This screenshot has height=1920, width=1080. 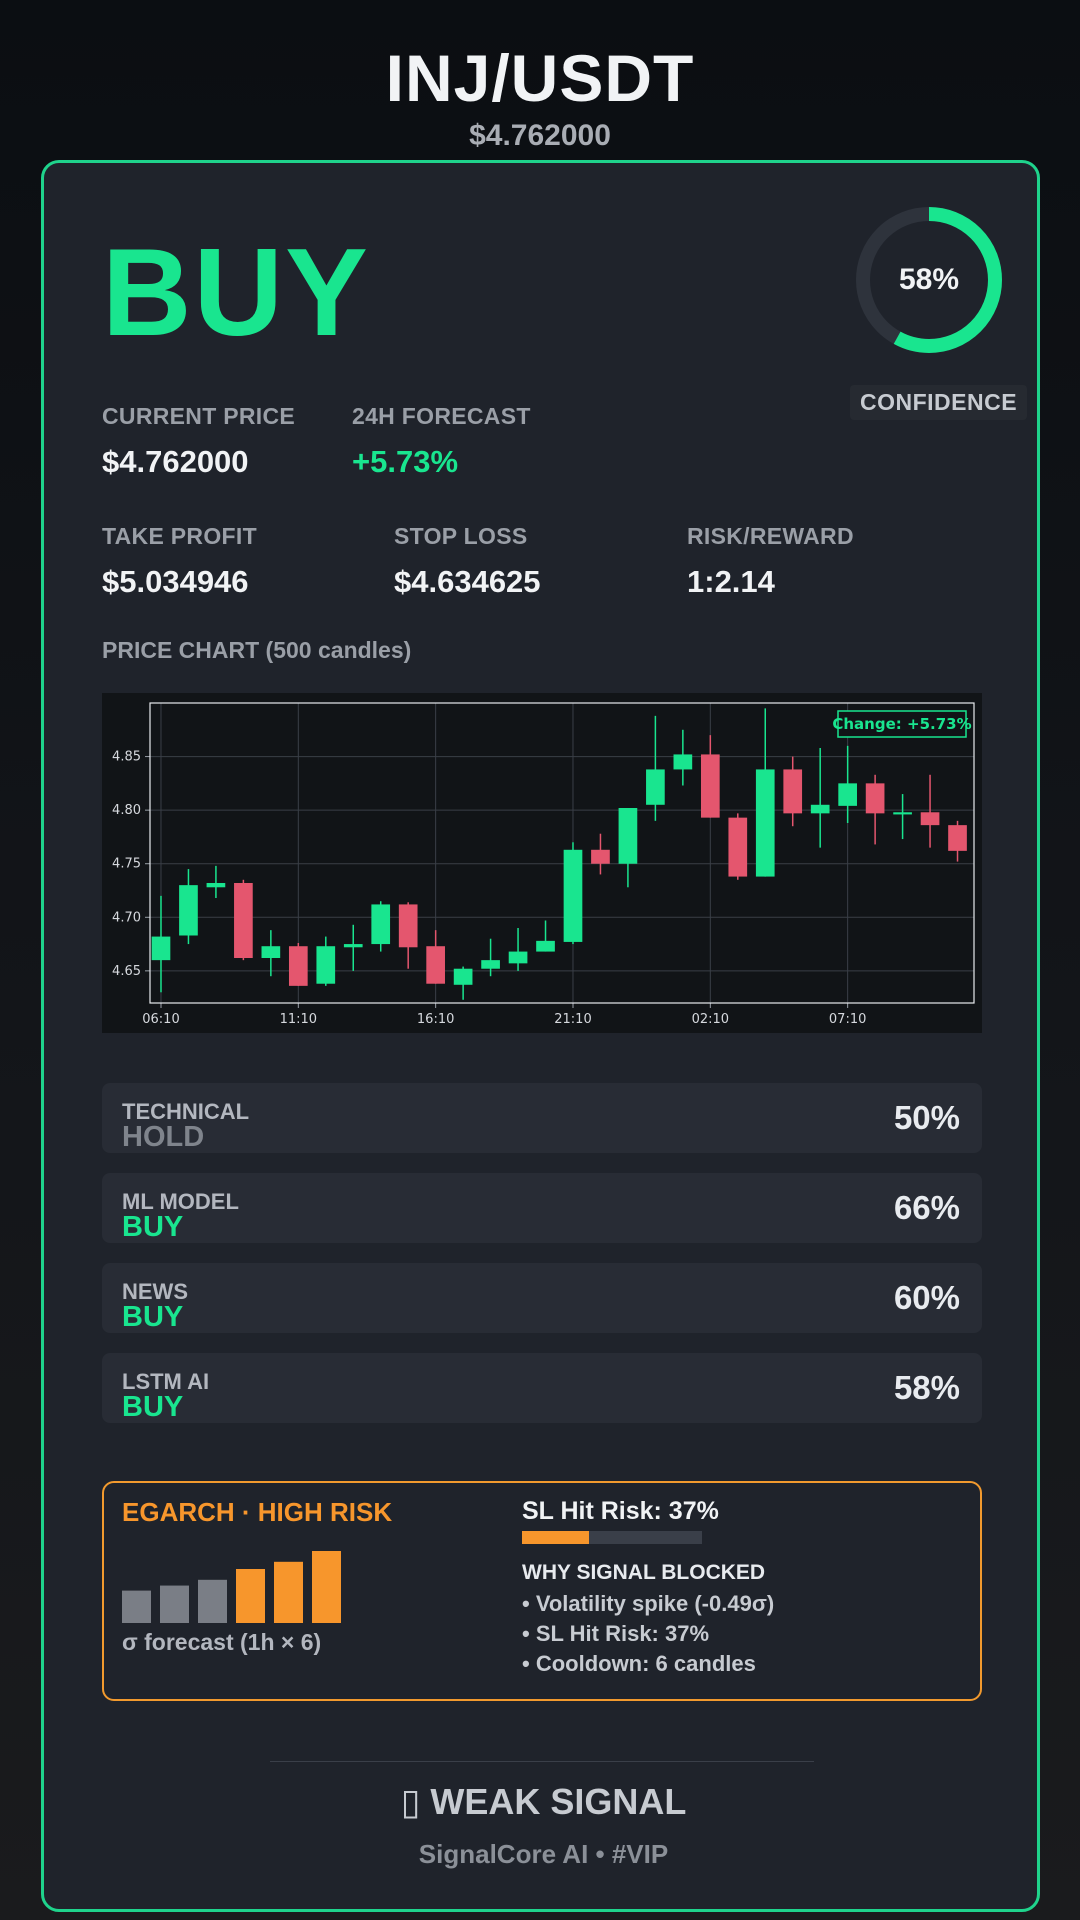 I want to click on why-blocked-title: WHY SIGNAL BLOCKED, so click(x=644, y=1572).